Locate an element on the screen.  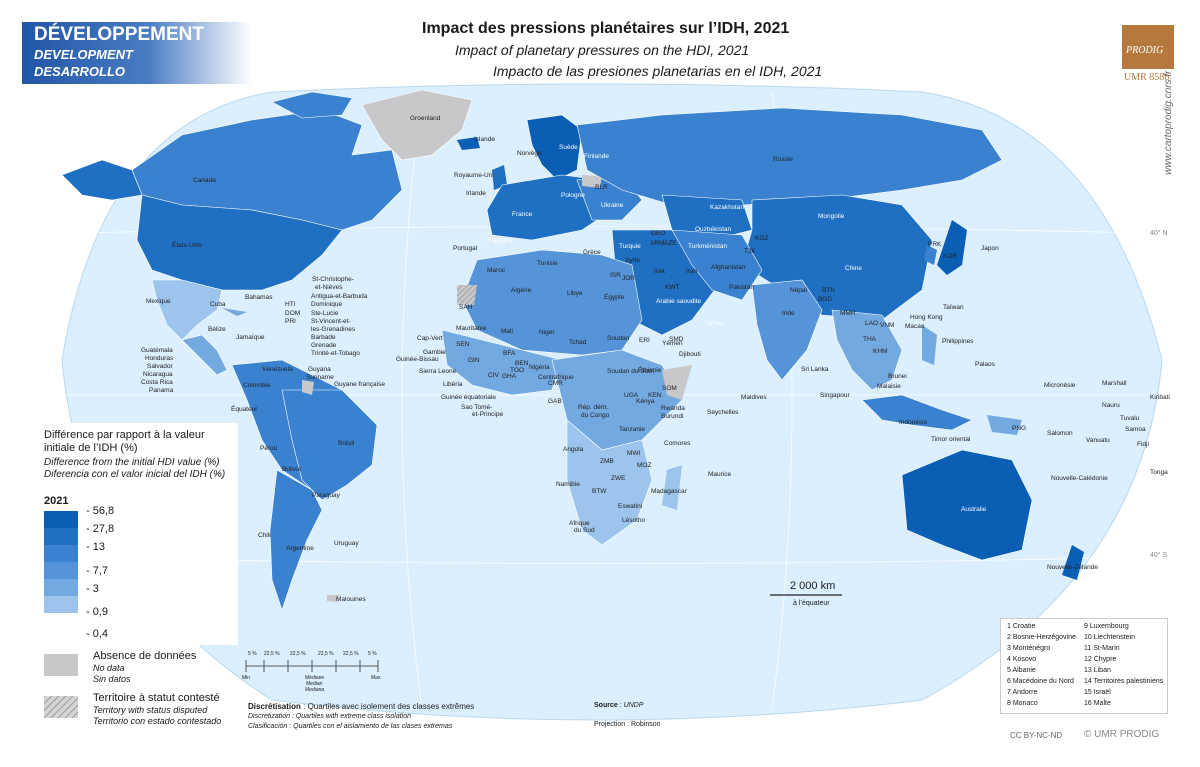
country-label: Nicaragua is located at coordinates (158, 374).